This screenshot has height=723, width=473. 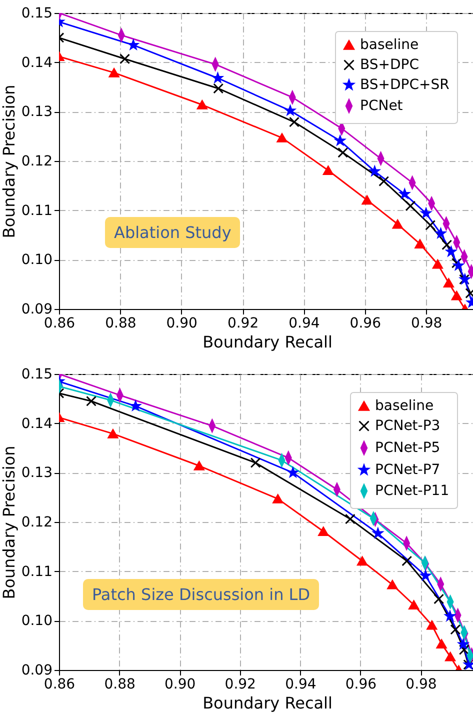 What do you see at coordinates (412, 491) in the screenshot?
I see `legend-label: PCNet-P11` at bounding box center [412, 491].